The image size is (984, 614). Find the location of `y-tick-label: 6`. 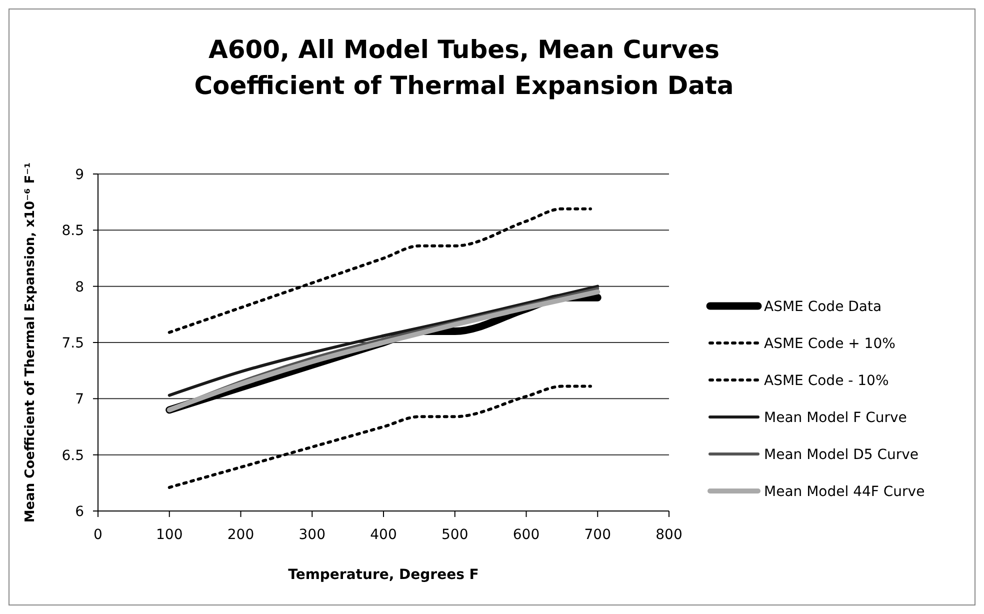

y-tick-label: 6 is located at coordinates (79, 512).